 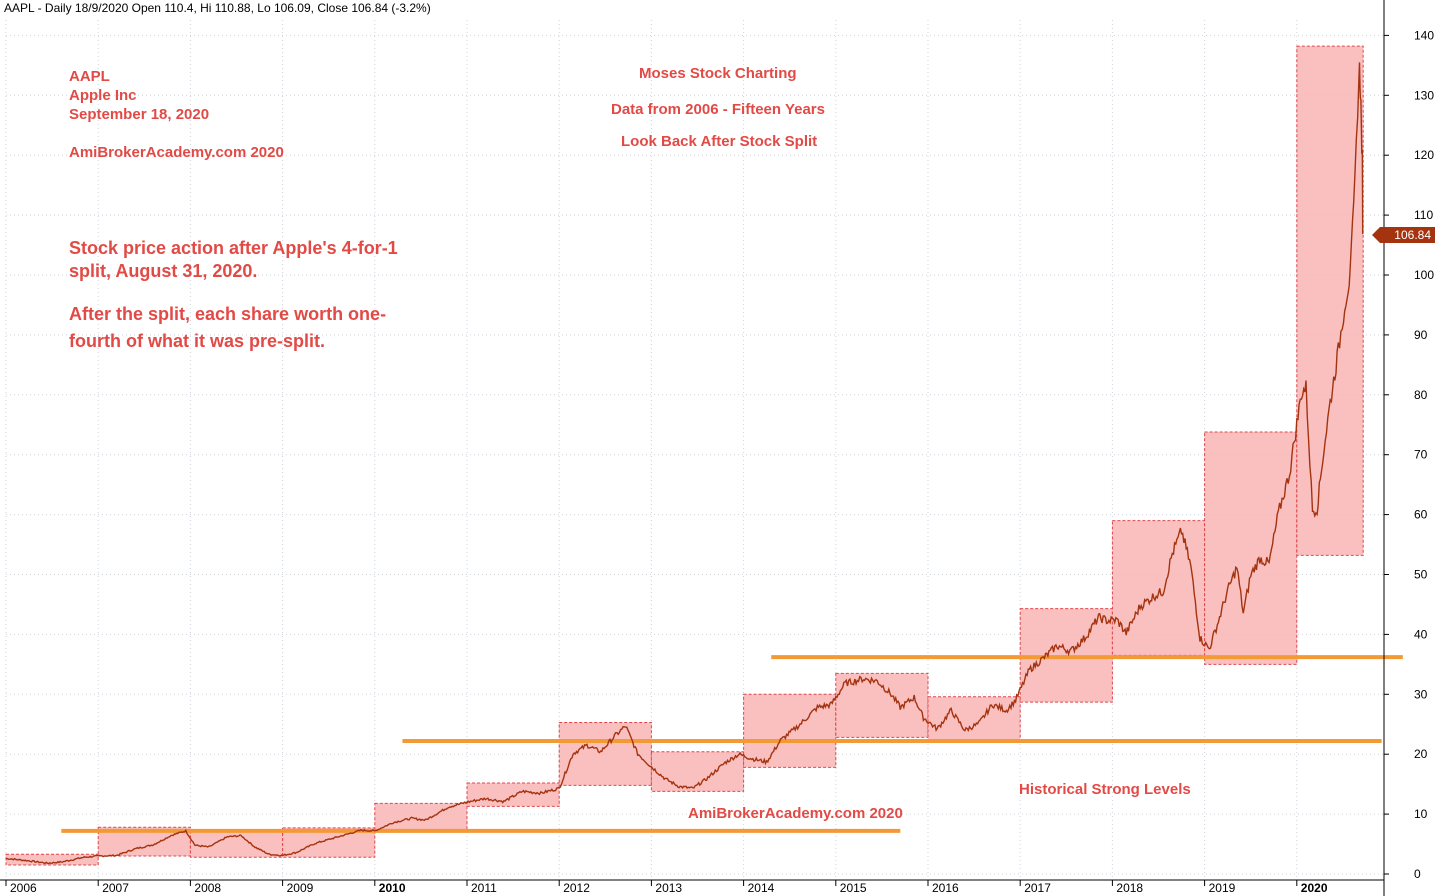 What do you see at coordinates (484, 888) in the screenshot?
I see `x-tick-label-2011: 2011` at bounding box center [484, 888].